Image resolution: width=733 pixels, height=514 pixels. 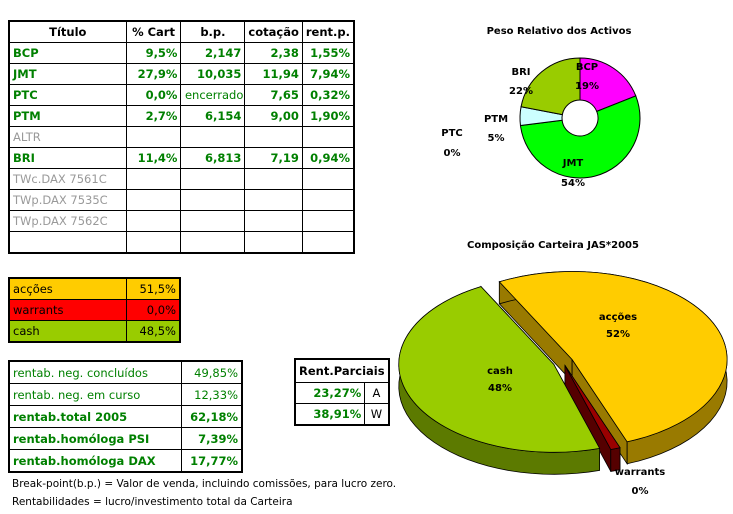 I want to click on table-row: TWc.DAX 7561C, so click(x=181, y=179).